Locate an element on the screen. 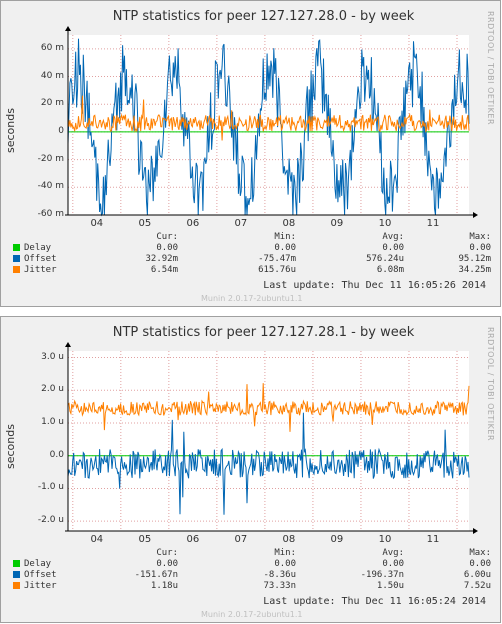 The width and height of the screenshot is (502, 624). legend-row-offset: Offset -151.67n -8.36u -196.37n 6.00u is located at coordinates (252, 575).